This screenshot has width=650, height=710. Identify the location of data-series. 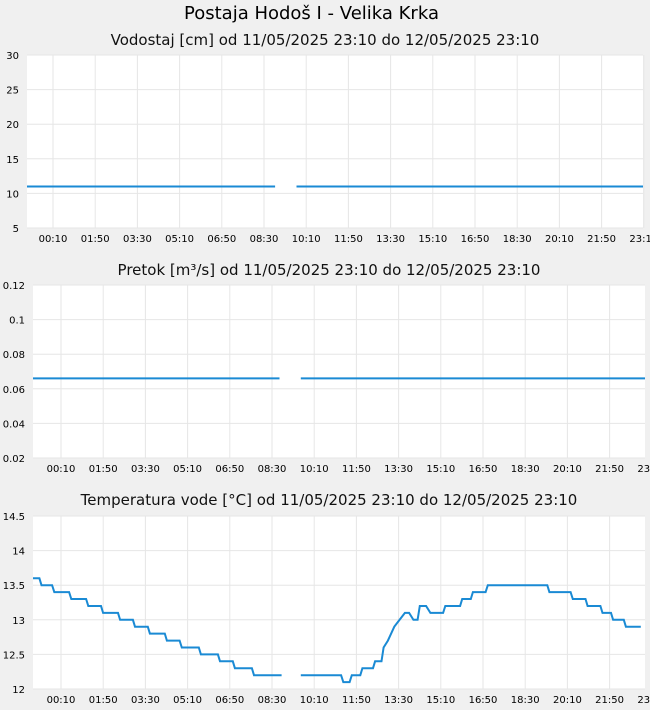
(337, 630).